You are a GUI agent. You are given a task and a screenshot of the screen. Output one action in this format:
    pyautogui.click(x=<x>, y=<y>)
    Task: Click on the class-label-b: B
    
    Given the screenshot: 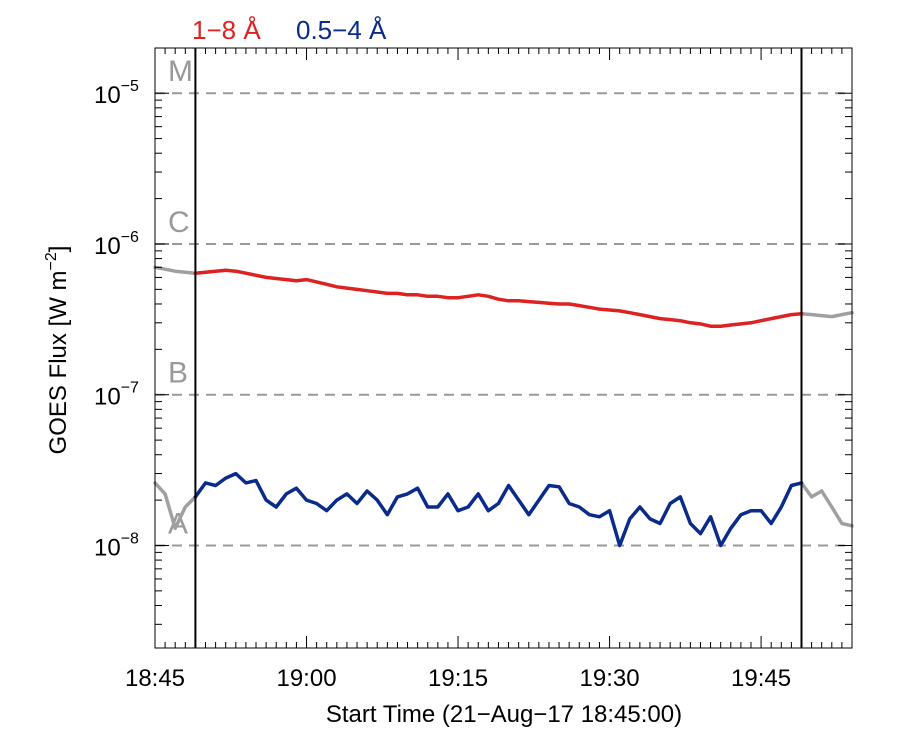 What is the action you would take?
    pyautogui.click(x=178, y=373)
    